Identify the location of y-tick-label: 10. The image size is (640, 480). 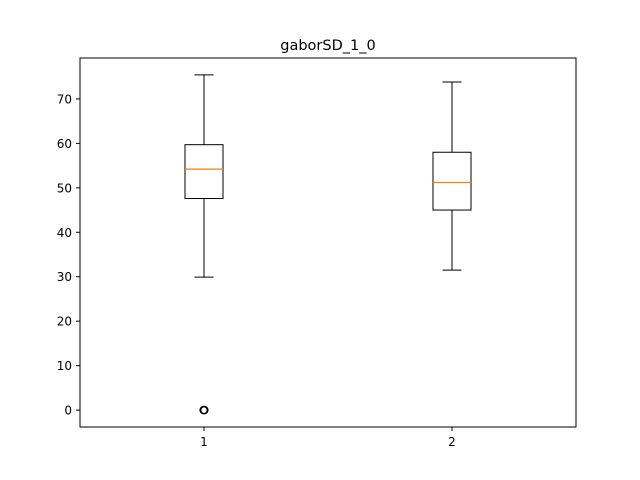
(64, 366).